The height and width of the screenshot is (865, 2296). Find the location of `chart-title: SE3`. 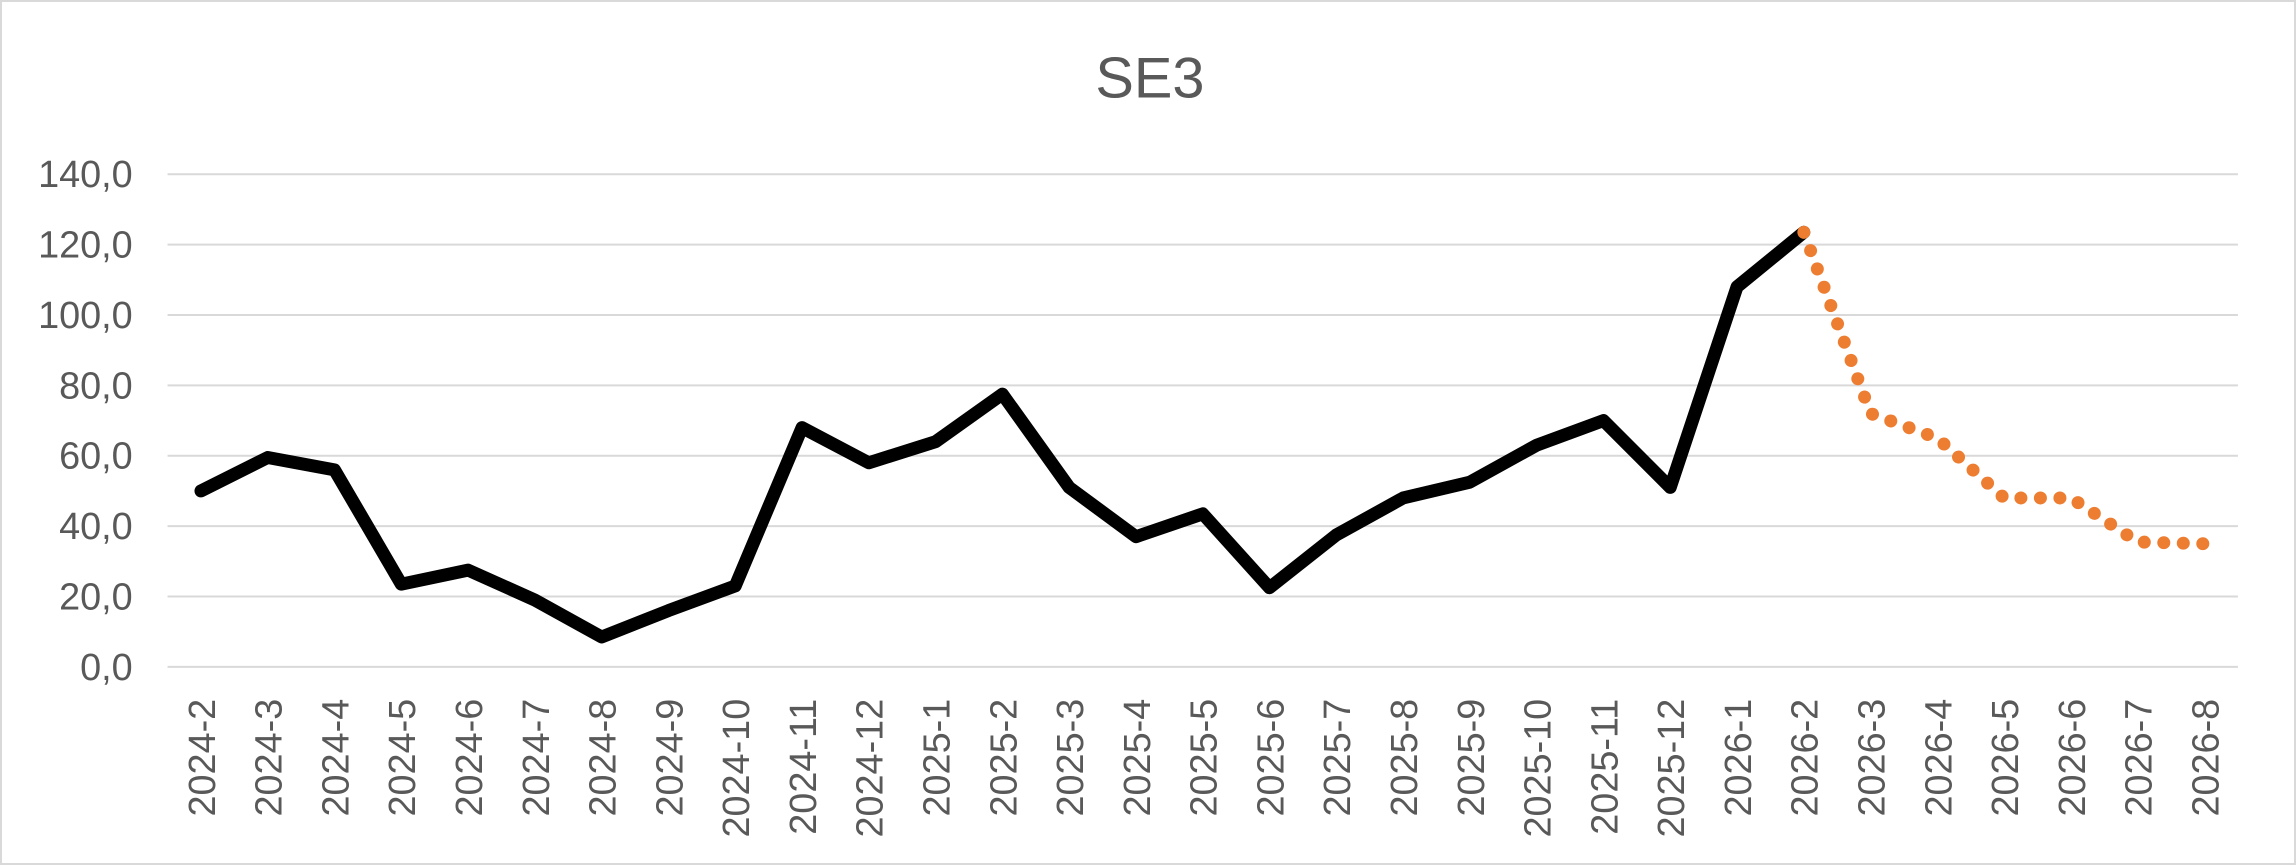

chart-title: SE3 is located at coordinates (1149, 79).